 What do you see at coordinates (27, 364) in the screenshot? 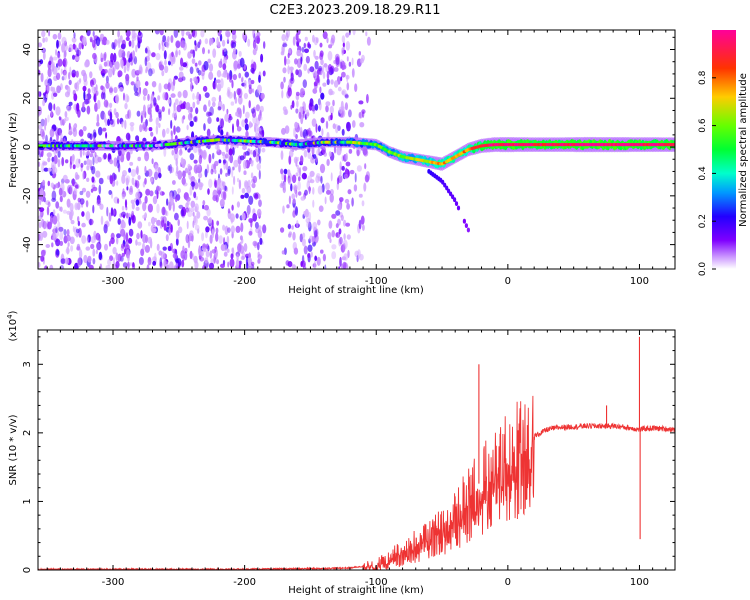
I see `y-tick-label: 3` at bounding box center [27, 364].